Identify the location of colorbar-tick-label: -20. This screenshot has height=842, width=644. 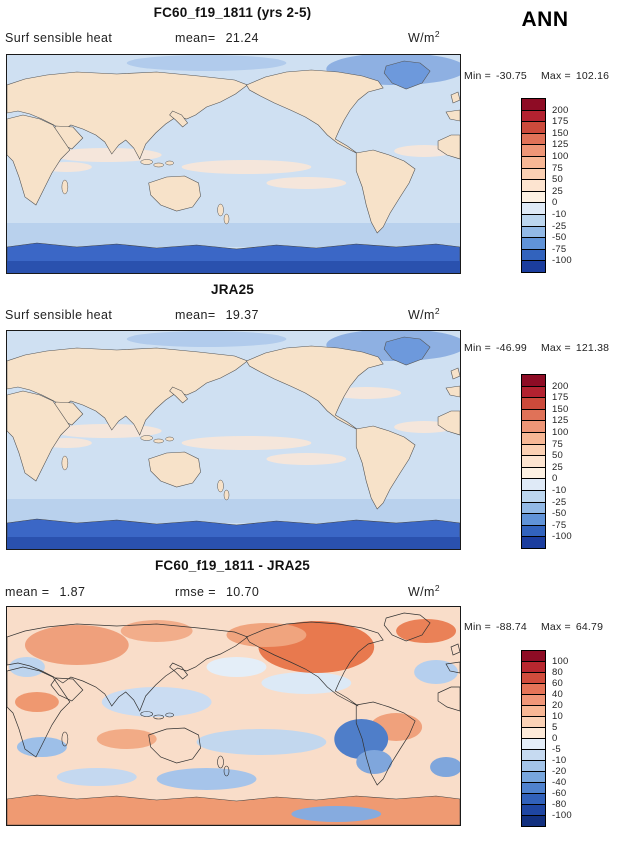
(559, 771).